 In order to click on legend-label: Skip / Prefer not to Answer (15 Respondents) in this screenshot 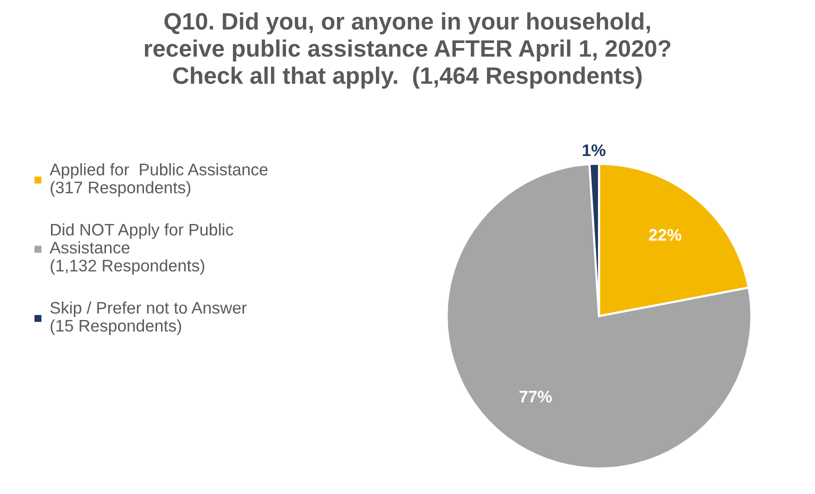, I will do `click(148, 318)`.